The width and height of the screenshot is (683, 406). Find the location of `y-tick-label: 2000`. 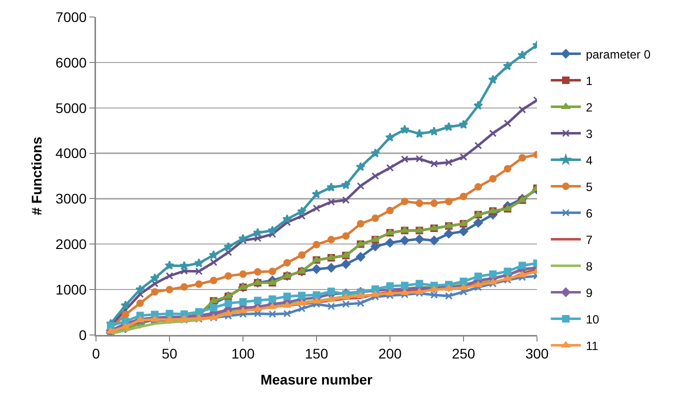

y-tick-label: 2000 is located at coordinates (71, 244).